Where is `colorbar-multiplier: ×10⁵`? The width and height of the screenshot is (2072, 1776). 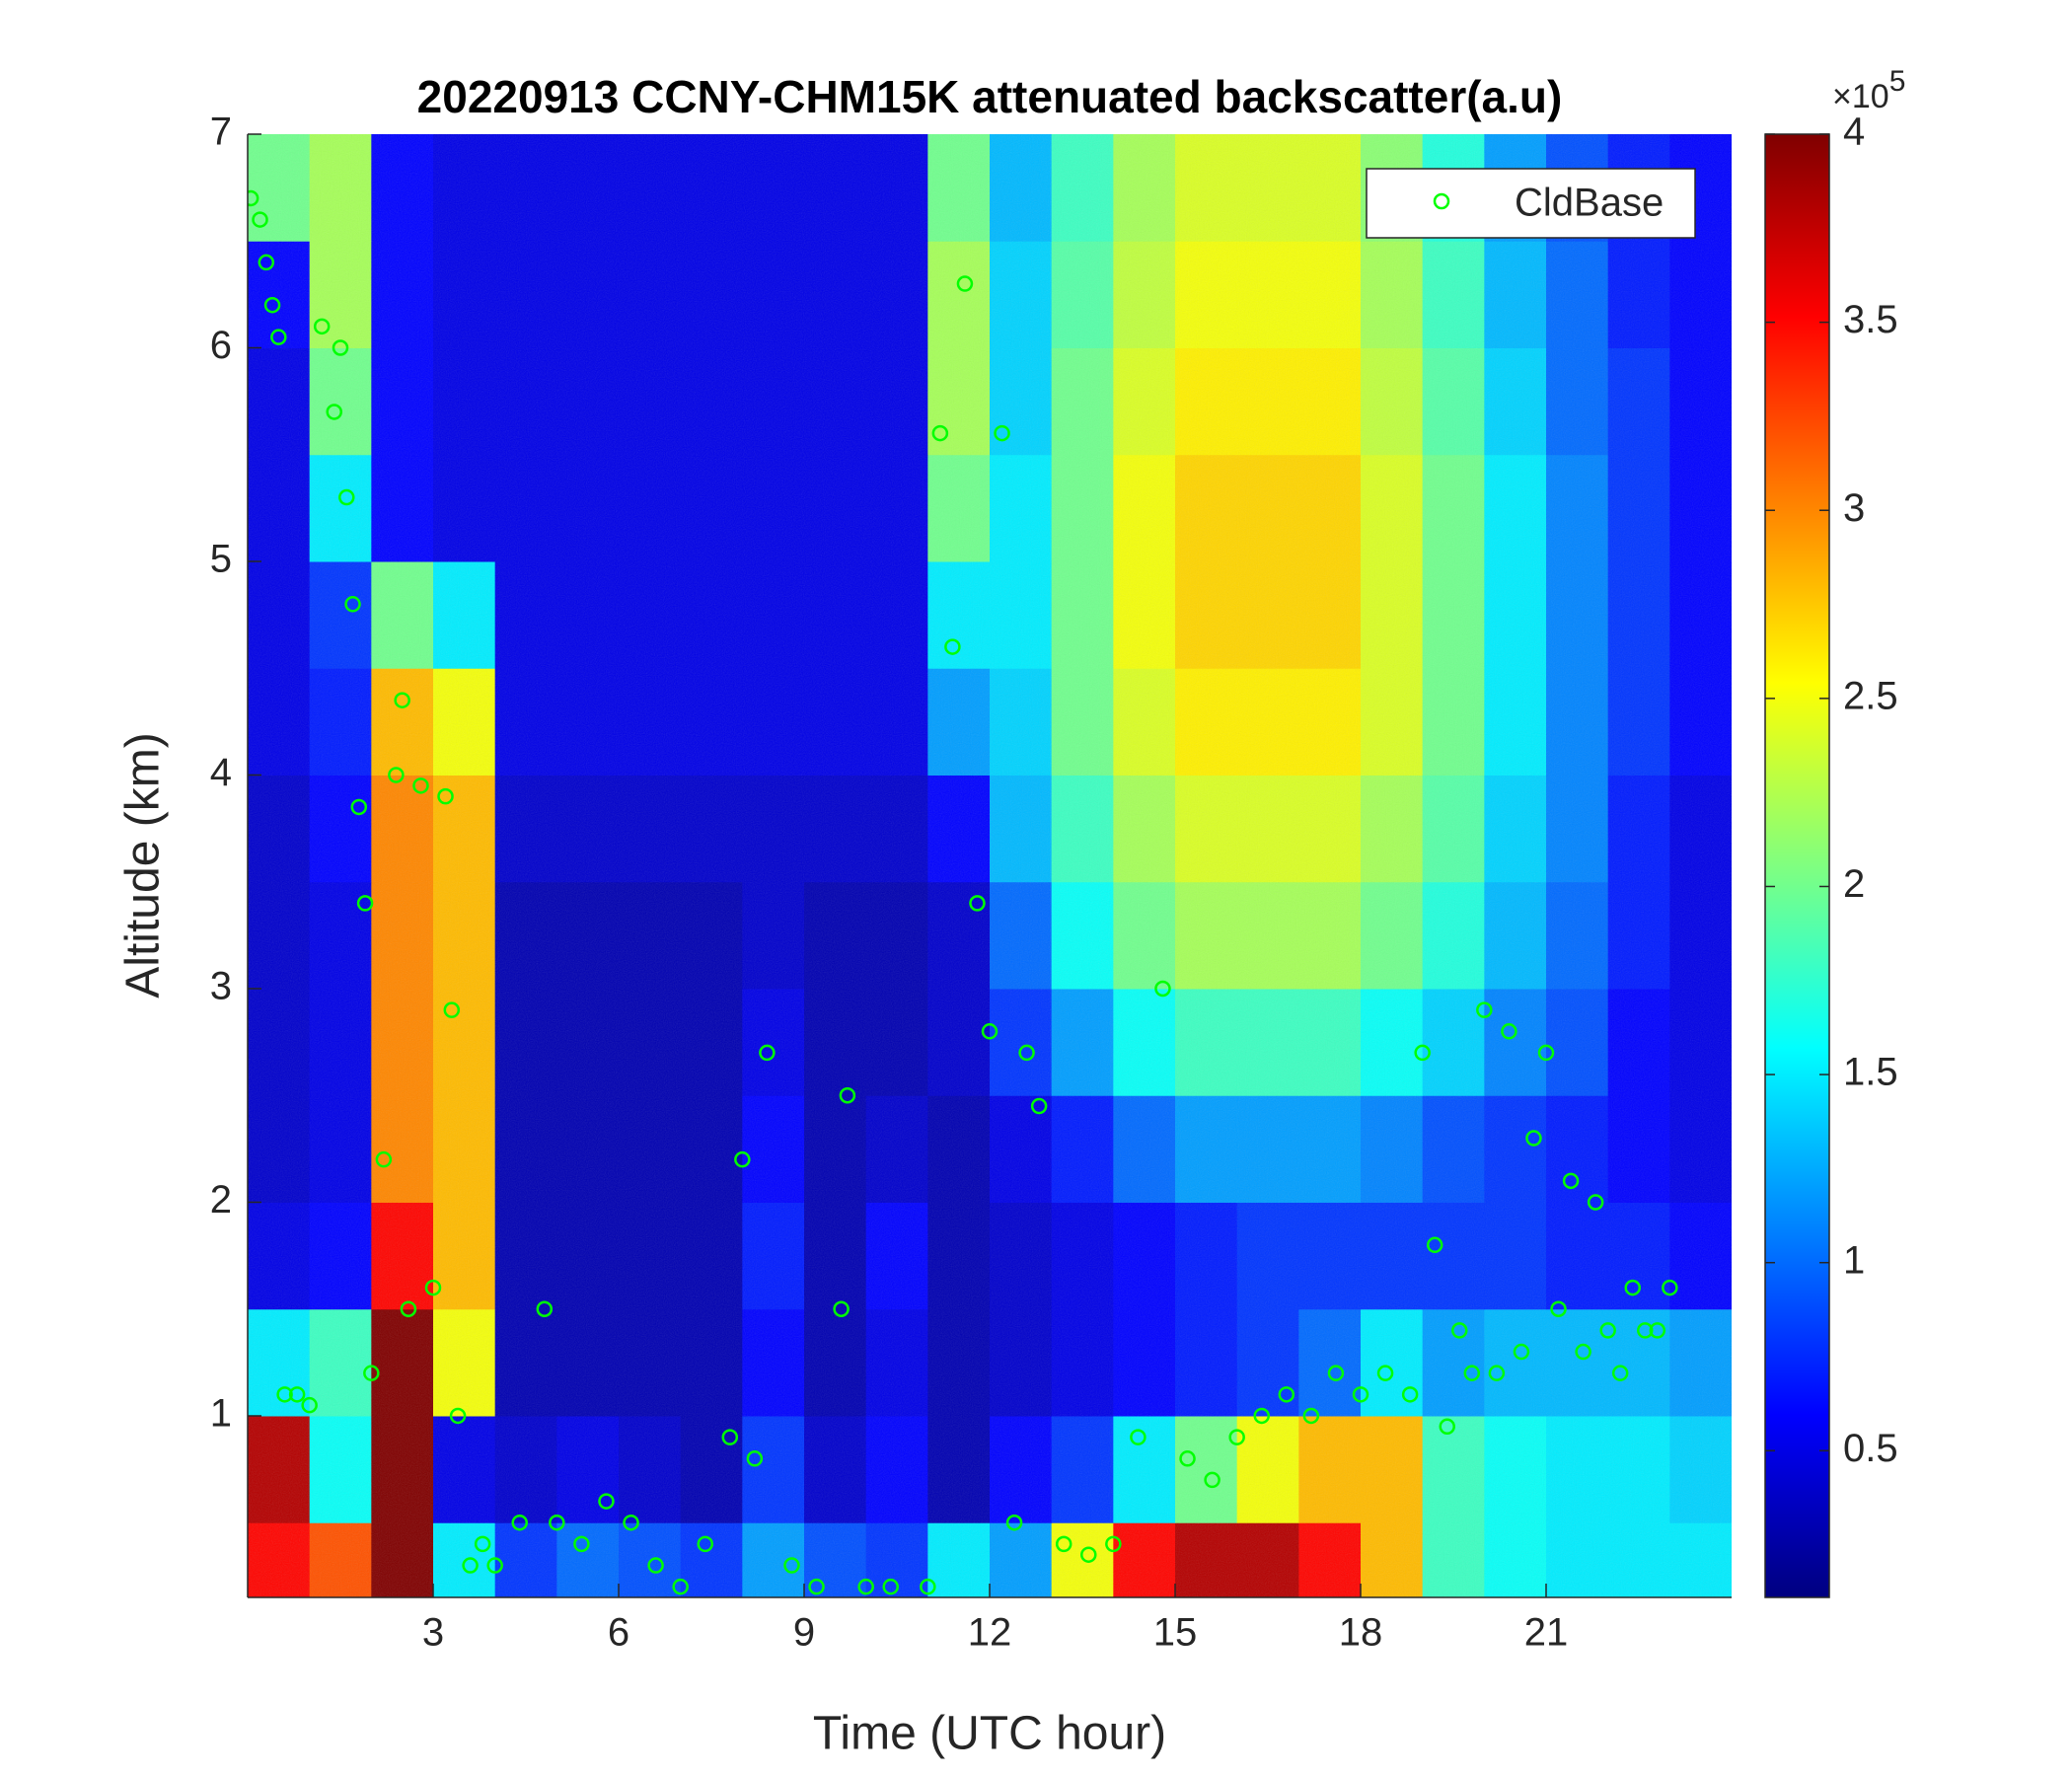
colorbar-multiplier: ×10⁵ is located at coordinates (1869, 90).